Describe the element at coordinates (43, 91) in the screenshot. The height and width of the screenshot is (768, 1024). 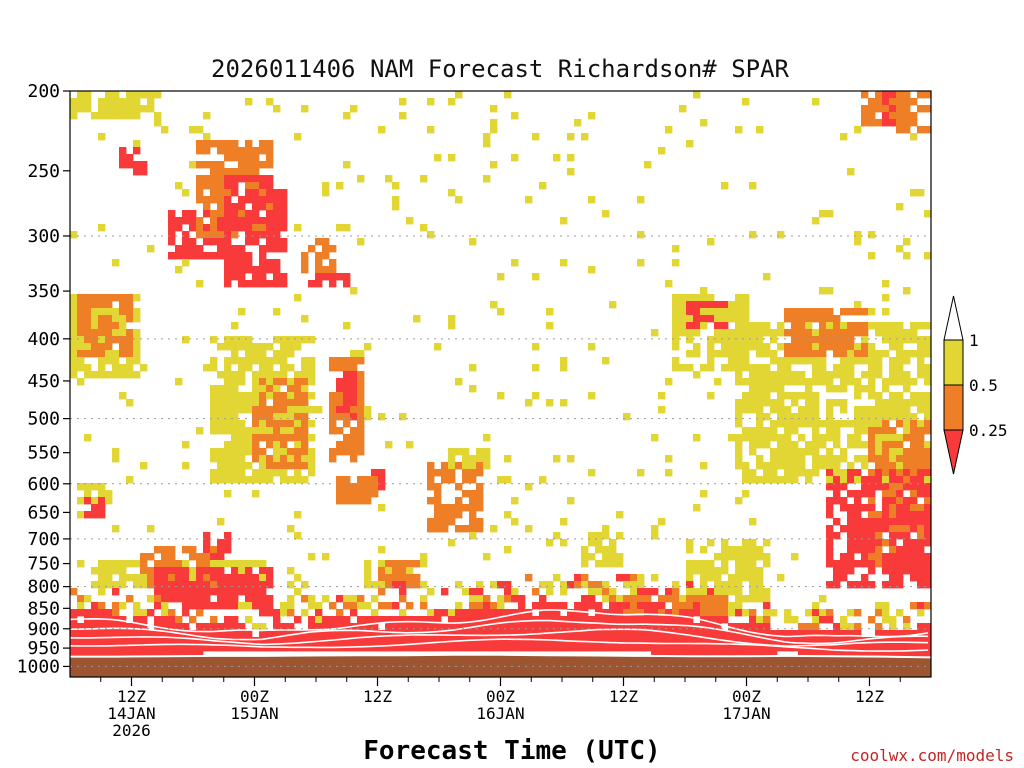
I see `y-tick-label-200: 200` at that location.